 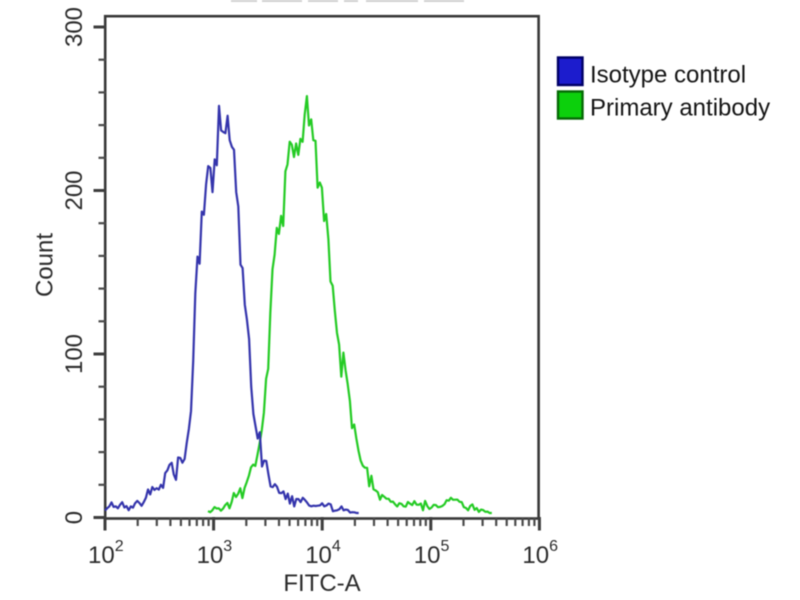 What do you see at coordinates (680, 108) in the screenshot?
I see `svg-text: Primary antibody` at bounding box center [680, 108].